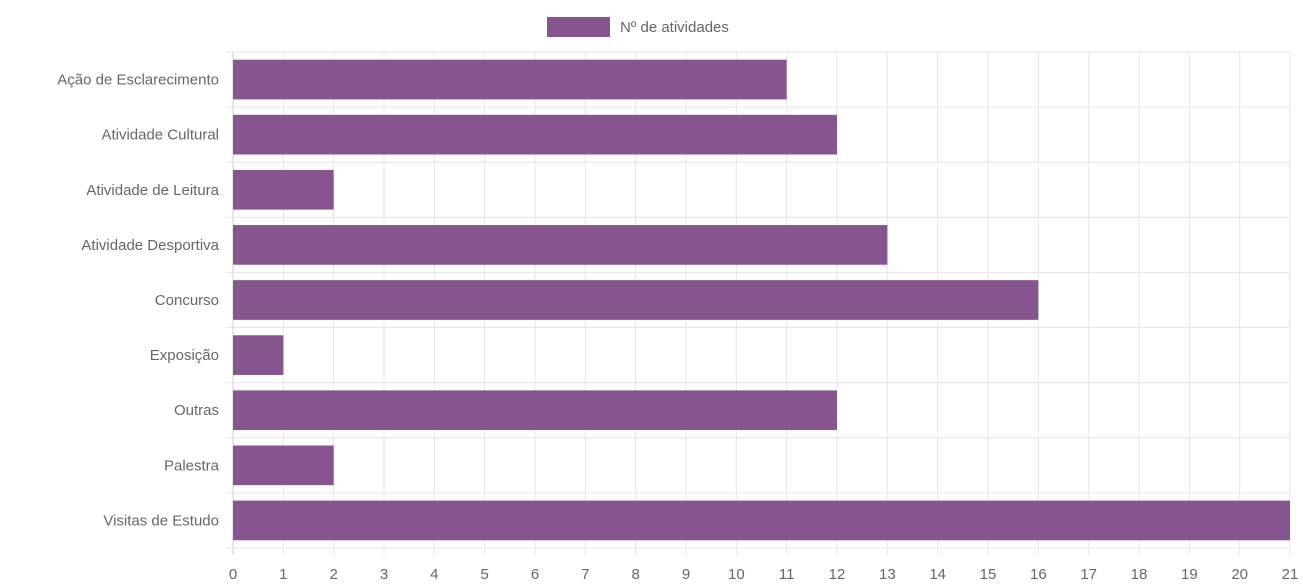 The height and width of the screenshot is (585, 1303). I want to click on category-label: Atividade Cultural, so click(160, 135).